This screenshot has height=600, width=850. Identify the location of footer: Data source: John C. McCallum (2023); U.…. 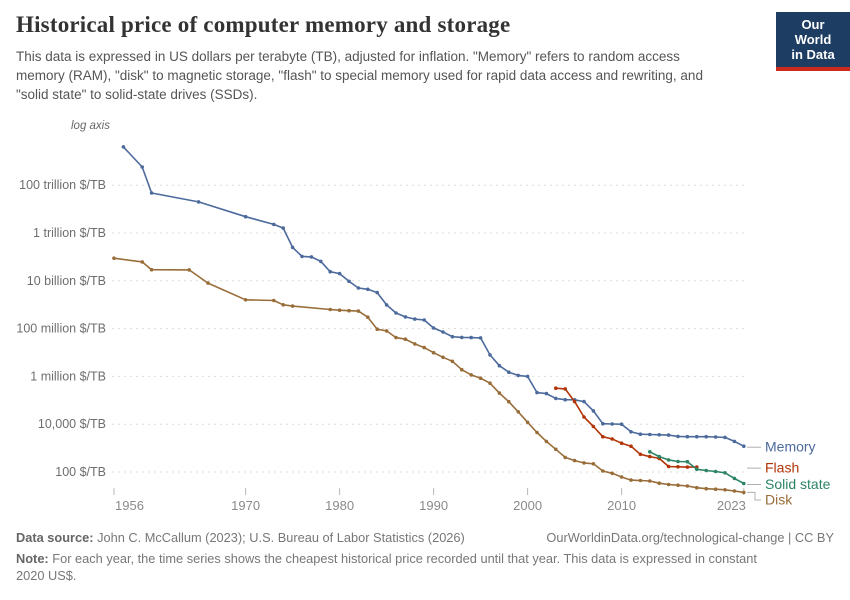
(425, 537).